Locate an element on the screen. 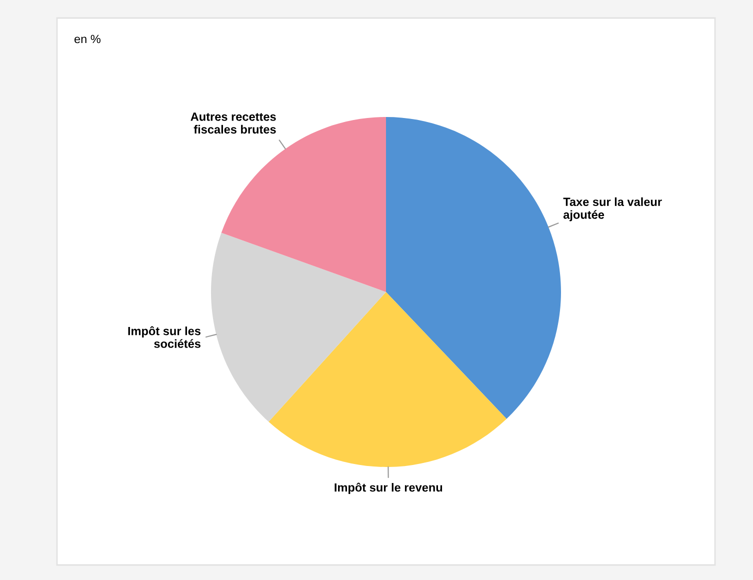 This screenshot has height=580, width=753. slice-label: Impôt sur les sociétés is located at coordinates (164, 337).